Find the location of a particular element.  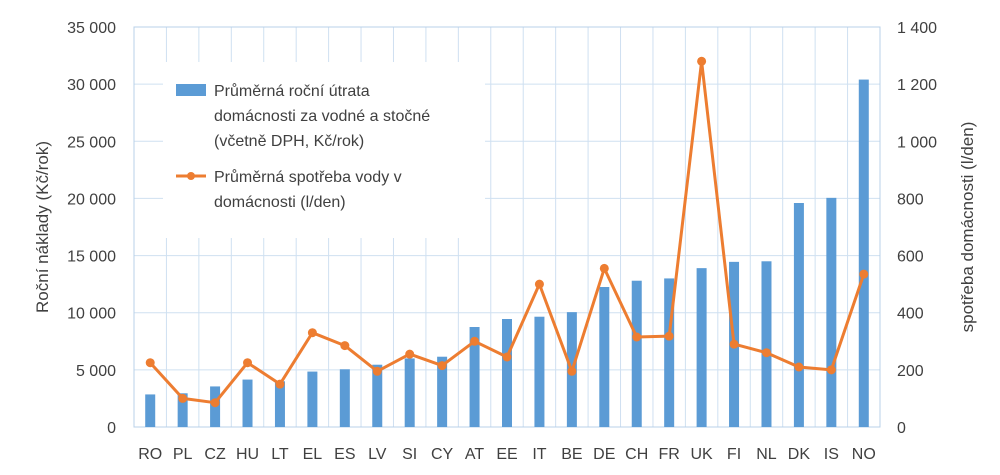

x-axis-tick-label: HU is located at coordinates (247, 454).